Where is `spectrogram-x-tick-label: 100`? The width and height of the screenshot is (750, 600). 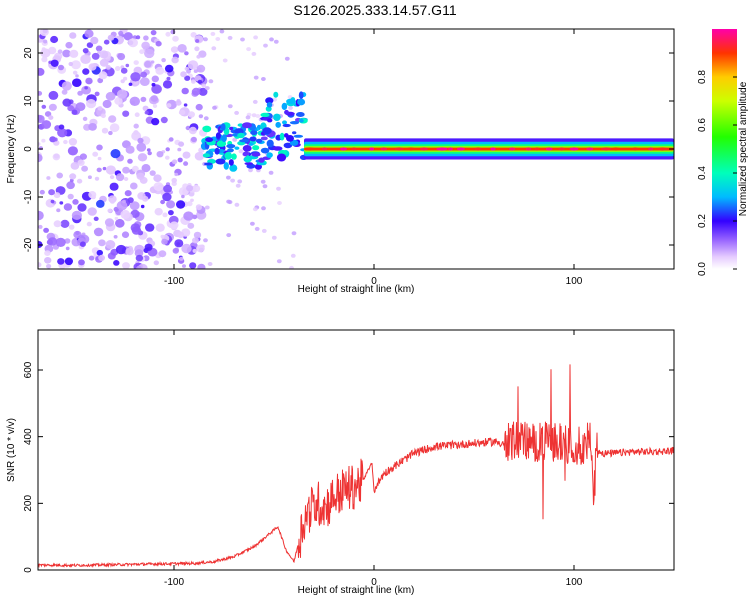 spectrogram-x-tick-label: 100 is located at coordinates (574, 281).